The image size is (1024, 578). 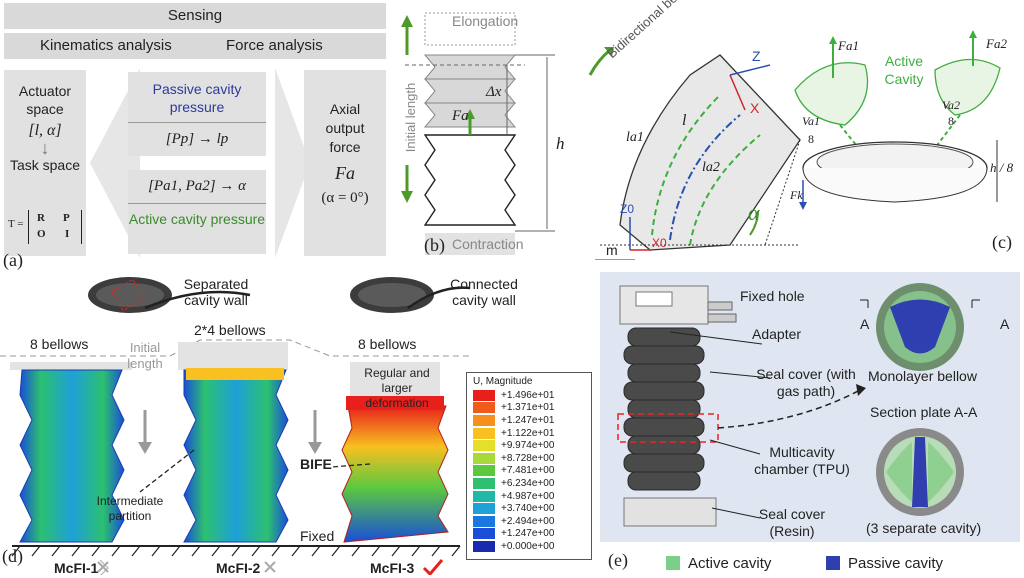 What do you see at coordinates (397, 388) in the screenshot?
I see `regular-label: Regular and larger deformation` at bounding box center [397, 388].